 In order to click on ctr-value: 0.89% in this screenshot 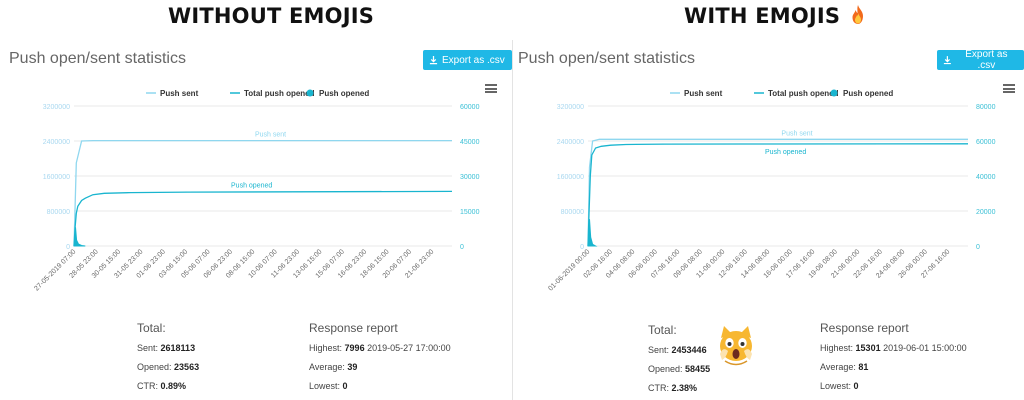, I will do `click(173, 386)`.